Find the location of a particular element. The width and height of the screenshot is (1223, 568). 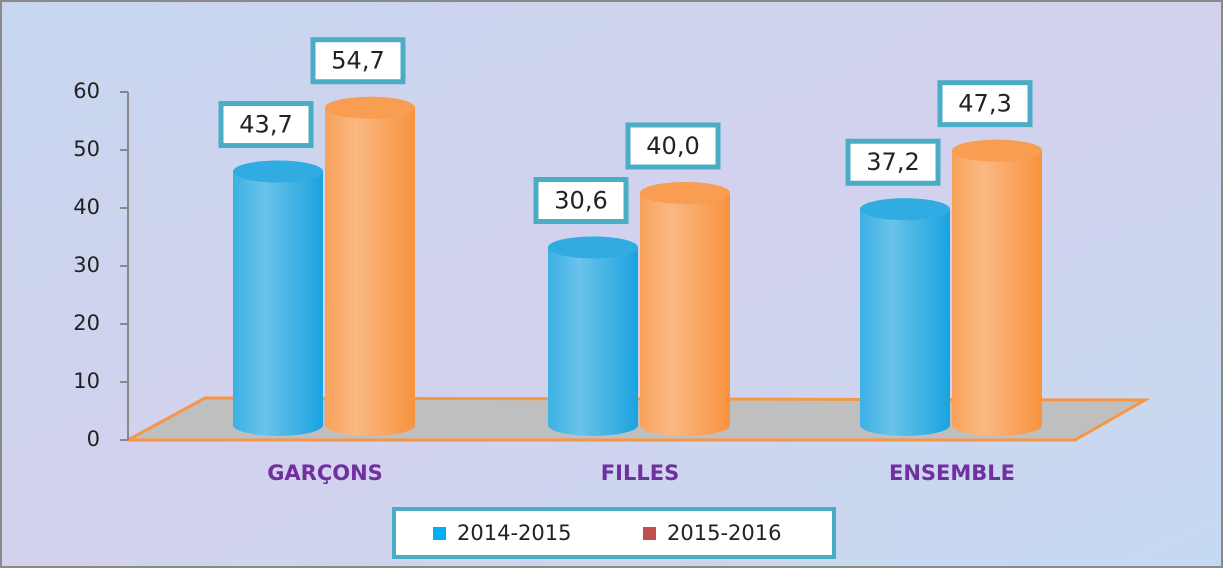

value-label: 40,0 is located at coordinates (672, 146).